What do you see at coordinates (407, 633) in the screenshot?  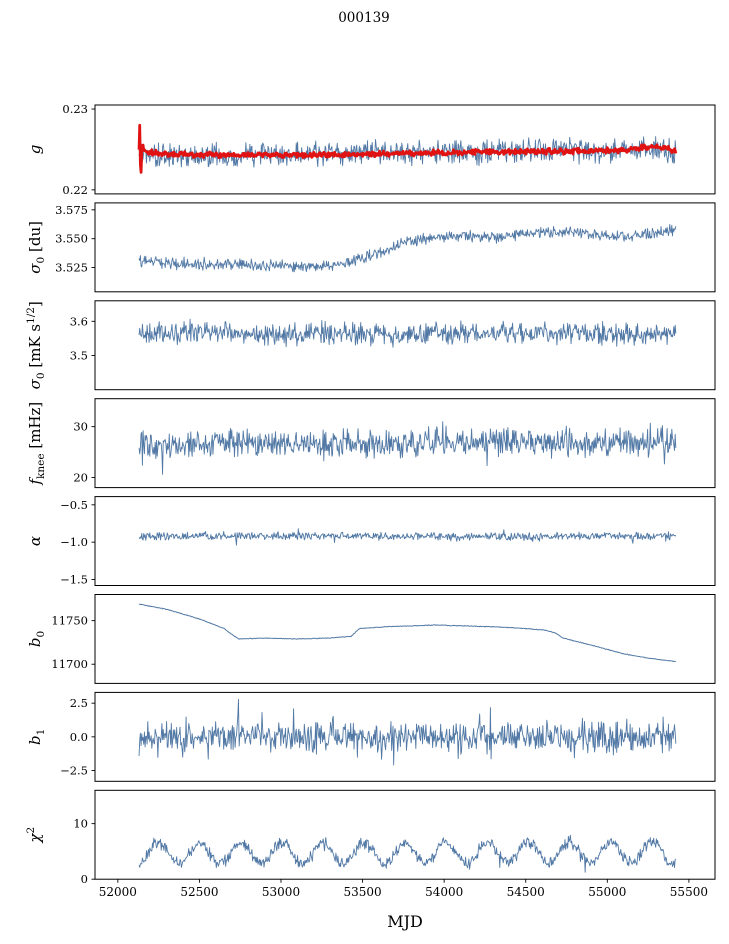 I see `series-b0-line` at bounding box center [407, 633].